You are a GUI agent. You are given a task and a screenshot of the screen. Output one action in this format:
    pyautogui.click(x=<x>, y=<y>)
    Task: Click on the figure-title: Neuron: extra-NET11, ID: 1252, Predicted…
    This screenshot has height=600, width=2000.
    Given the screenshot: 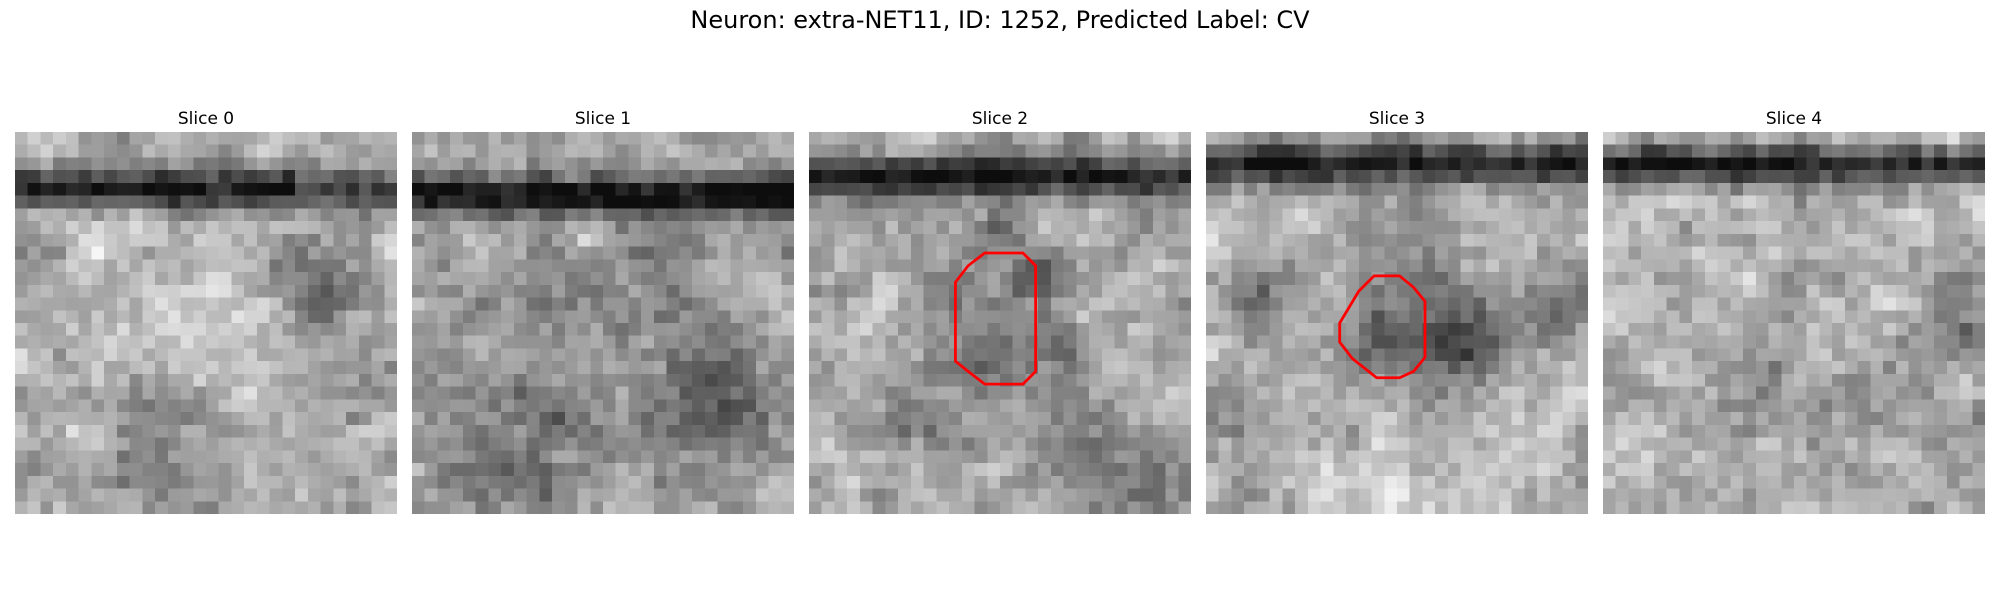 What is the action you would take?
    pyautogui.click(x=1000, y=20)
    